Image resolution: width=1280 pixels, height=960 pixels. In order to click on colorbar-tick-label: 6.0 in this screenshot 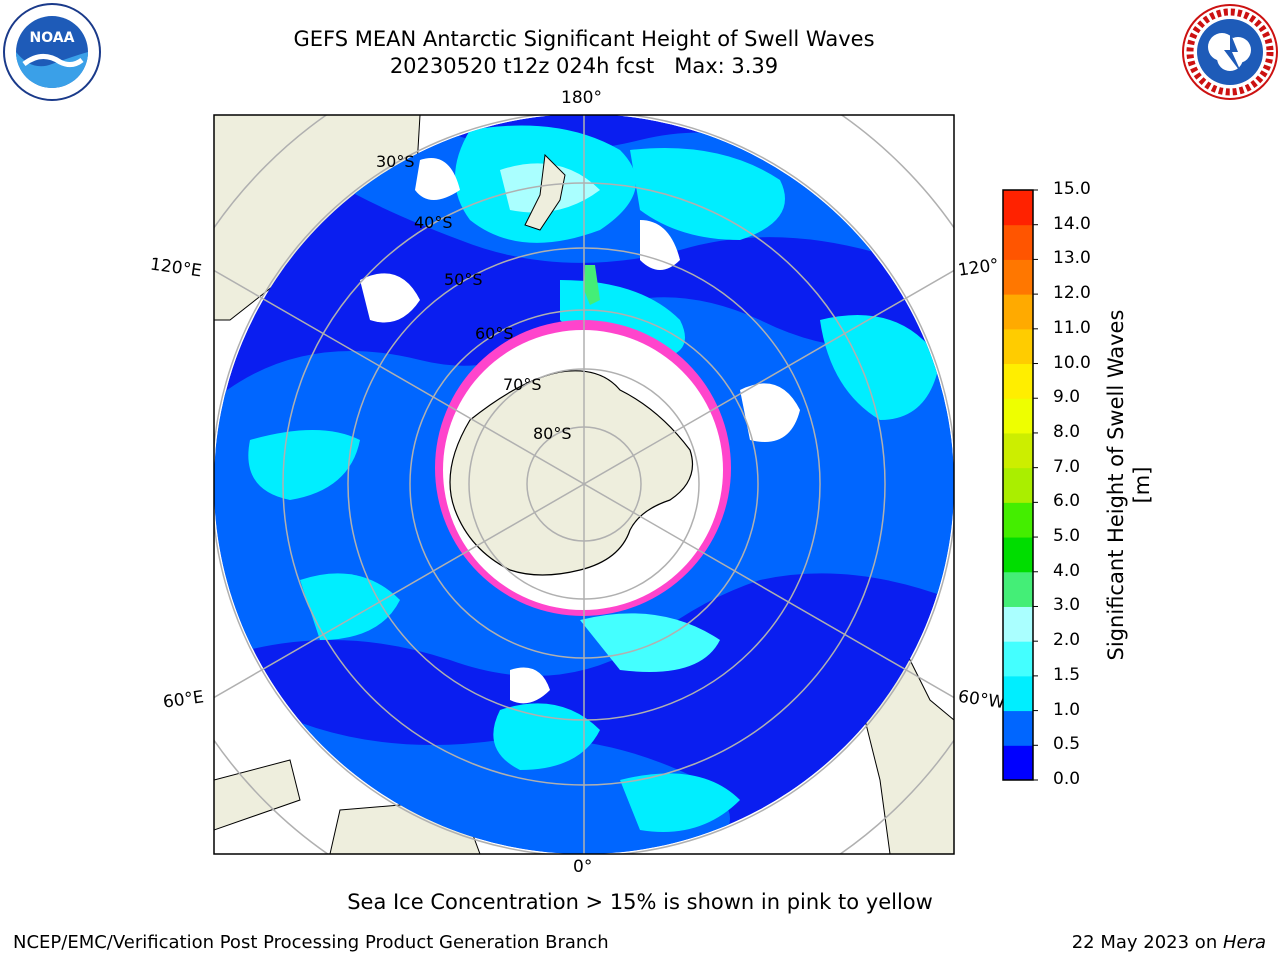, I will do `click(1067, 501)`.